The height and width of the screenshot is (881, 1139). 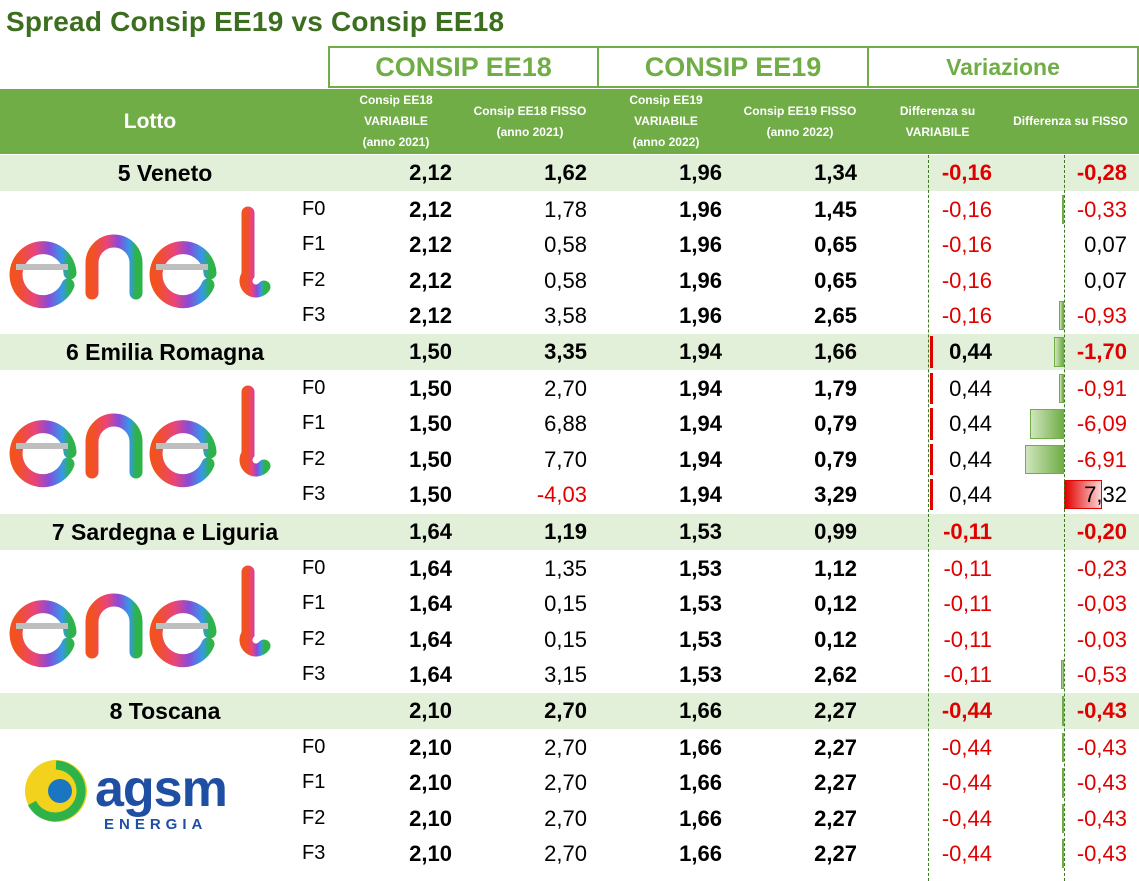 I want to click on summary-value: 1,19, so click(x=565, y=531).